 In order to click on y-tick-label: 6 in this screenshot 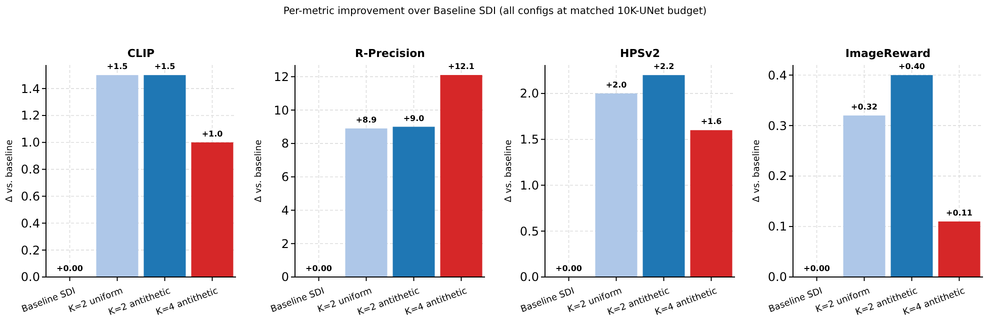, I will do `click(285, 177)`.